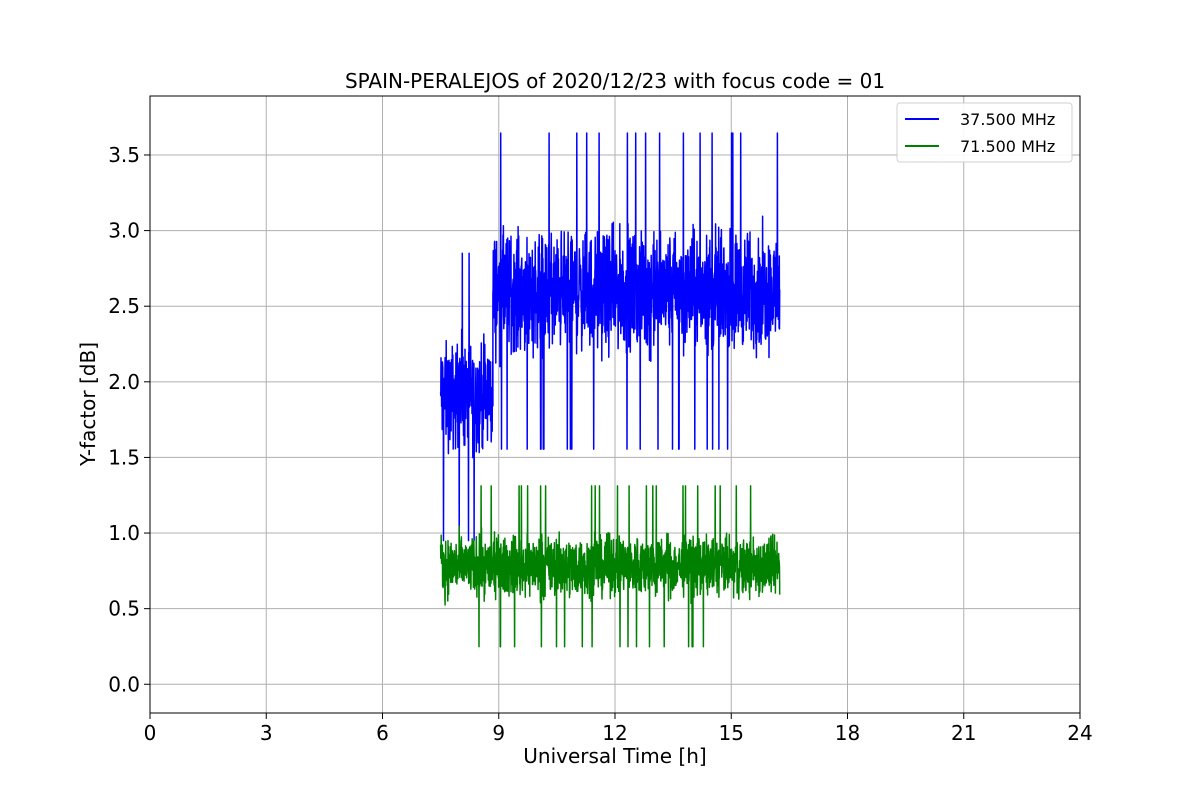 This screenshot has height=800, width=1200. What do you see at coordinates (124, 533) in the screenshot?
I see `y-tick-label: 1.0` at bounding box center [124, 533].